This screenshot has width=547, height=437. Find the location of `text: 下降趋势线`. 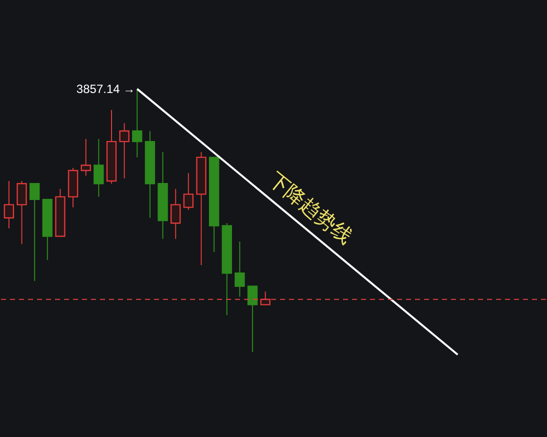

text: 下降趋势线 is located at coordinates (311, 208).